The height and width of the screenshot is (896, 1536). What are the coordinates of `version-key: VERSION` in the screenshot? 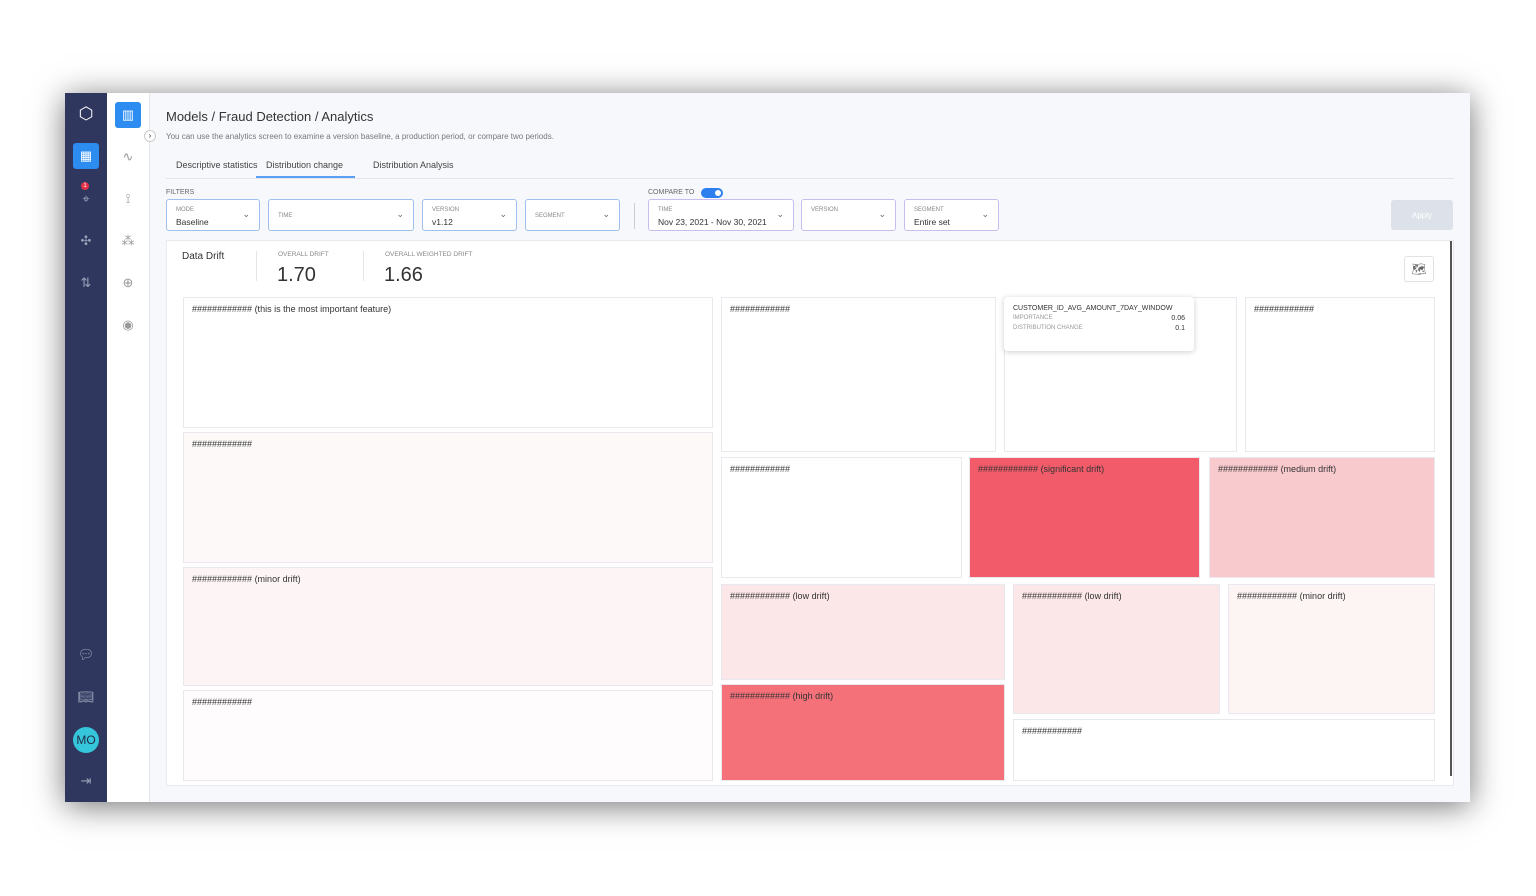 It's located at (446, 210).